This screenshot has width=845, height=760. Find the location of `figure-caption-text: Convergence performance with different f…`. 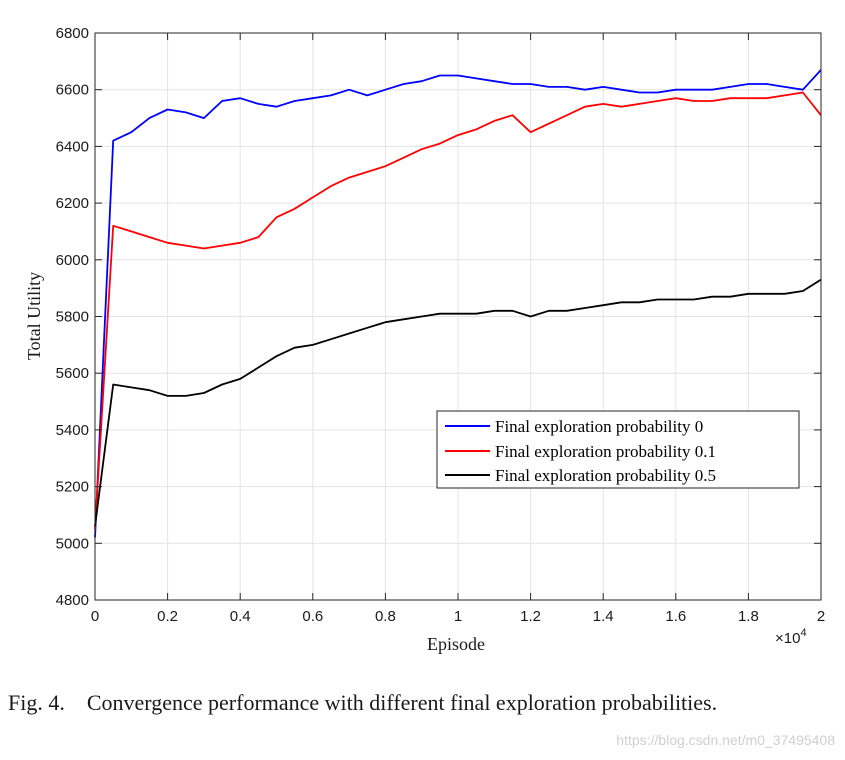

figure-caption-text: Convergence performance with different f… is located at coordinates (402, 702).